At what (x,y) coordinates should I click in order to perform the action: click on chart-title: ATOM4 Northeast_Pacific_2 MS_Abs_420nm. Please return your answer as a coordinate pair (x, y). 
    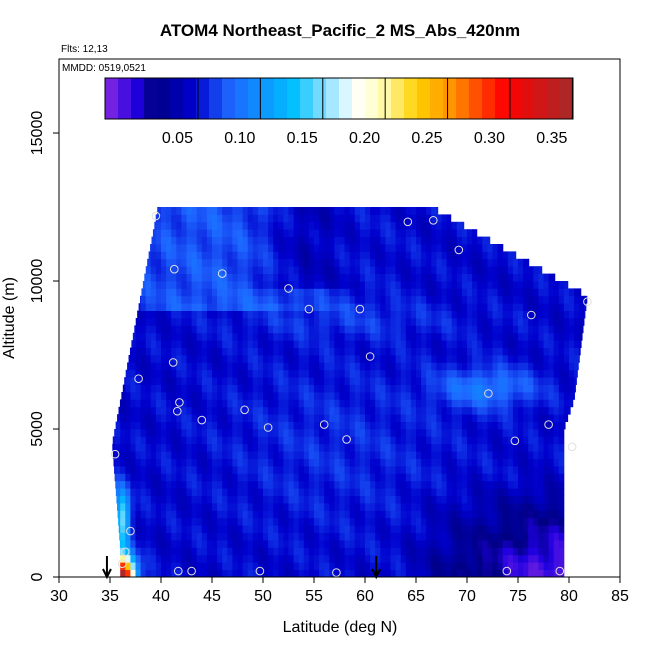
    Looking at the image, I should click on (340, 30).